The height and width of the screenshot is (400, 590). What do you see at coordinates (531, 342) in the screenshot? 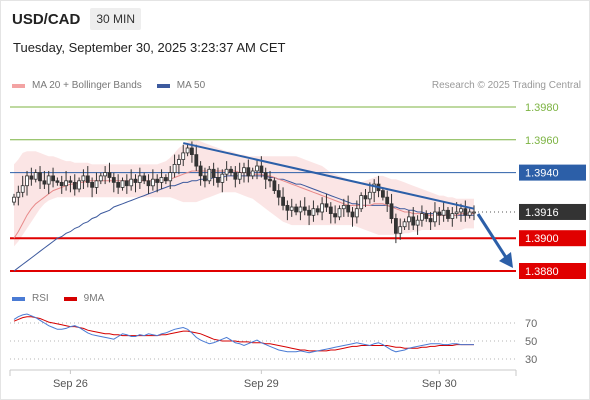
I see `rsi-tick-label: 50` at bounding box center [531, 342].